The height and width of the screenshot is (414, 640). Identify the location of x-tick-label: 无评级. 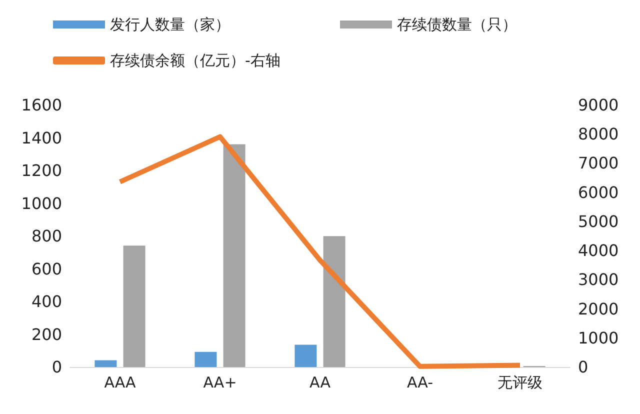
(520, 383).